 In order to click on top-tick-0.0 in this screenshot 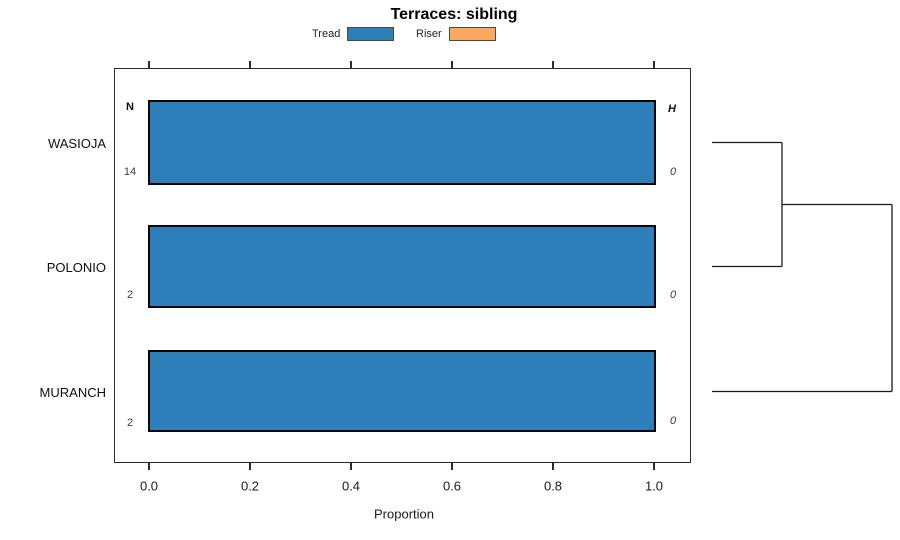, I will do `click(149, 64)`.